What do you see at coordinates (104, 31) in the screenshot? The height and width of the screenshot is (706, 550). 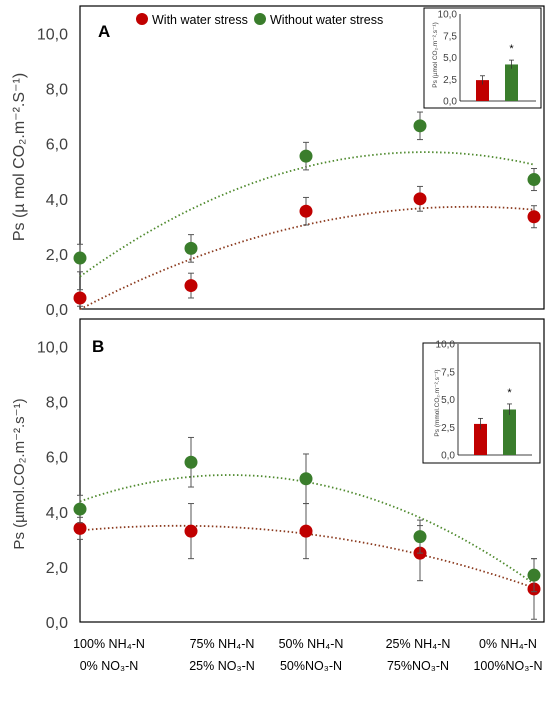 I see `panel-a-letter: A` at bounding box center [104, 31].